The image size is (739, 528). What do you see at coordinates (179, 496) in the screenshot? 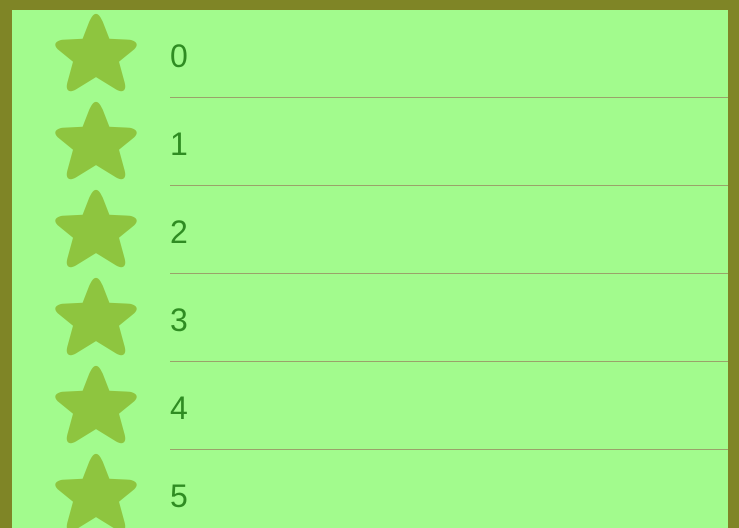
I see `list-item-label: 5` at bounding box center [179, 496].